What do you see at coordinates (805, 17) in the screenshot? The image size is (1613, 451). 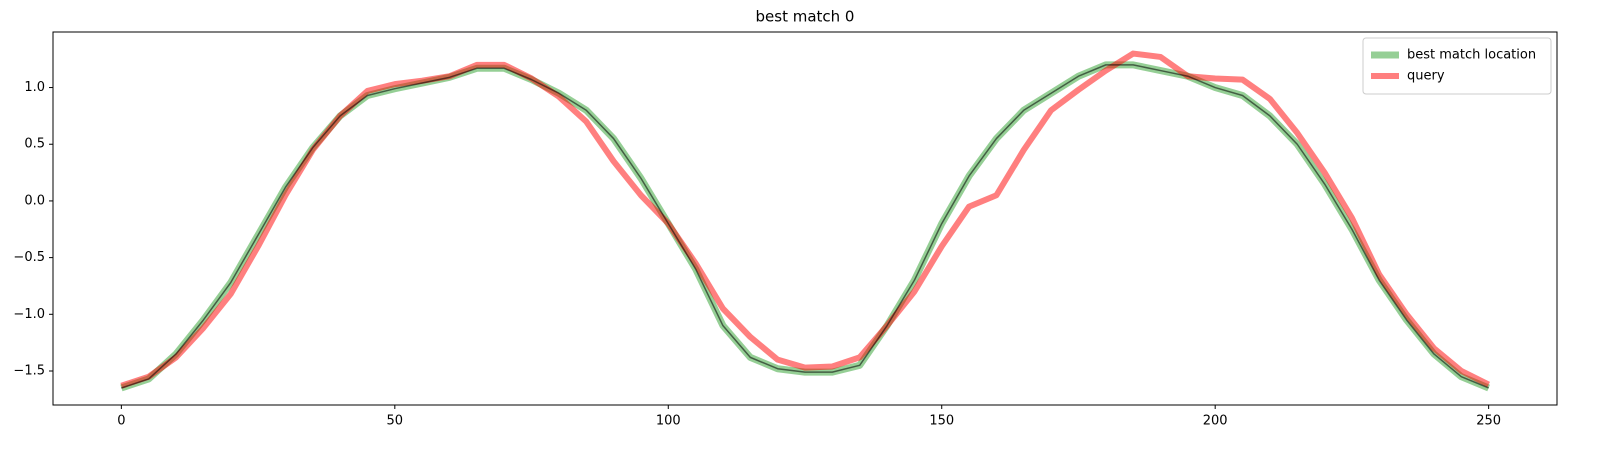 I see `chart-title: best match 0` at bounding box center [805, 17].